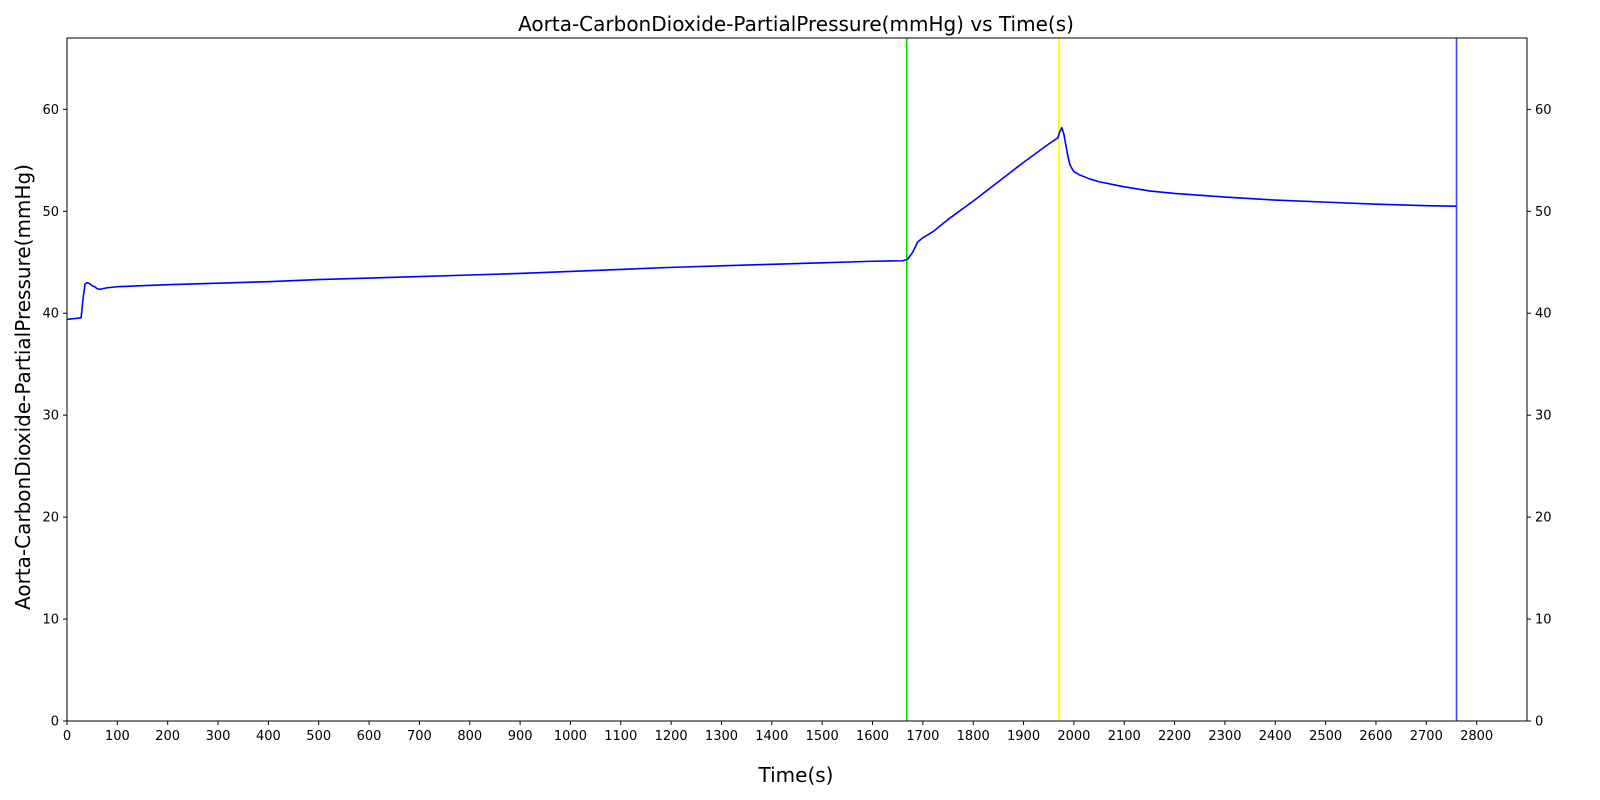  I want to click on y-tick-label-60: 60, so click(50, 110).